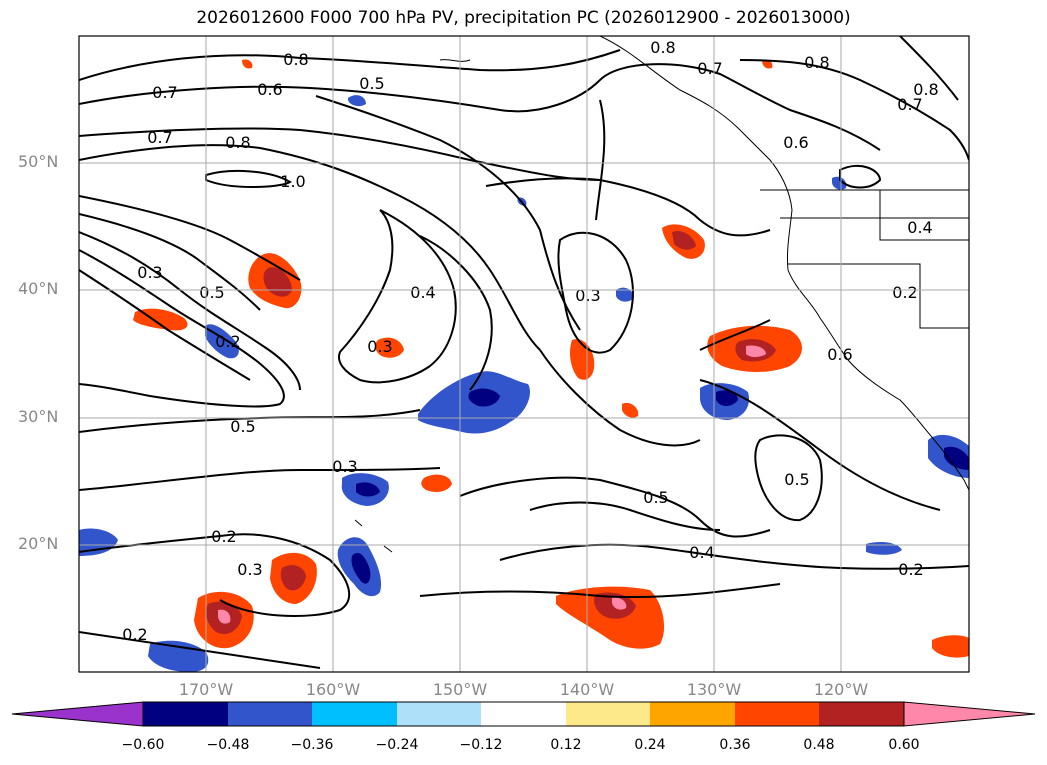 The image size is (1047, 765). I want to click on colorbar-tick-label: −0.36, so click(312, 745).